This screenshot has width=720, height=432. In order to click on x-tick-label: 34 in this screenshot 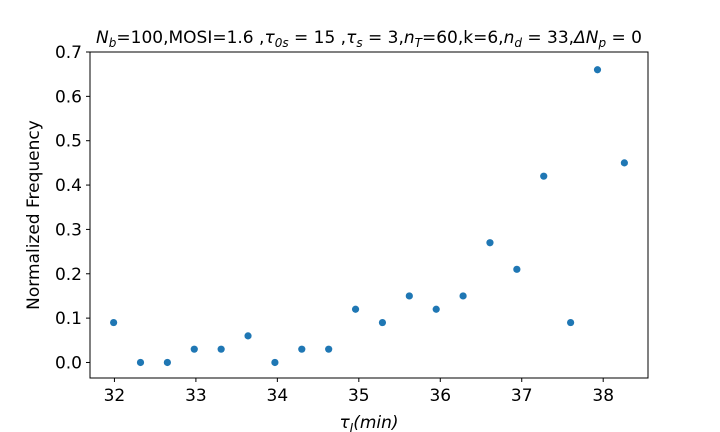, I will do `click(278, 396)`.